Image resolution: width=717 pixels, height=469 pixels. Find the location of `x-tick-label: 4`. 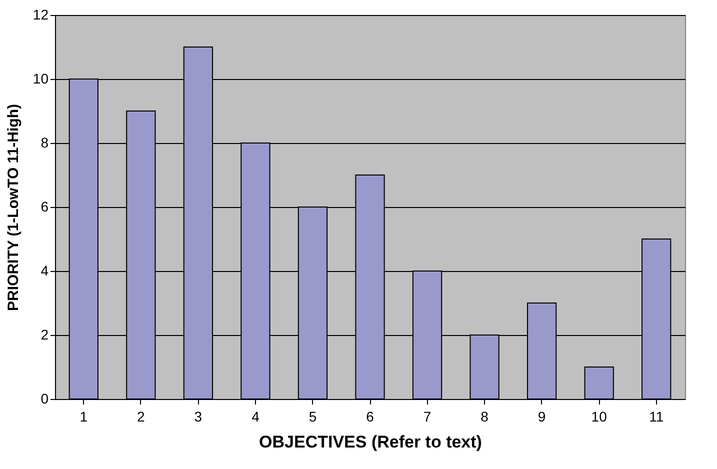

x-tick-label: 4 is located at coordinates (256, 416).